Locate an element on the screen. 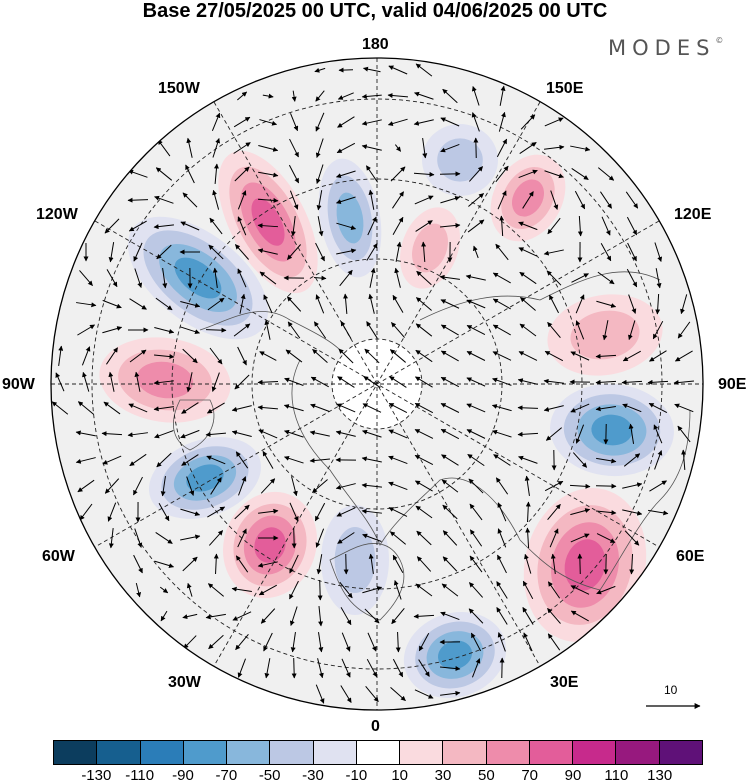 The height and width of the screenshot is (784, 750). colorbar-tick-label: -90 is located at coordinates (183, 775).